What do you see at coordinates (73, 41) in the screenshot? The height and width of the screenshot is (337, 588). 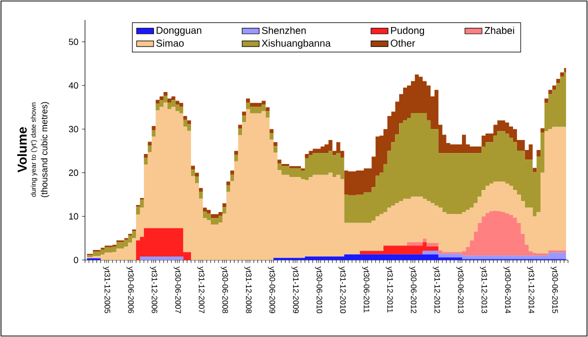 I see `y-tick-label: 50` at bounding box center [73, 41].